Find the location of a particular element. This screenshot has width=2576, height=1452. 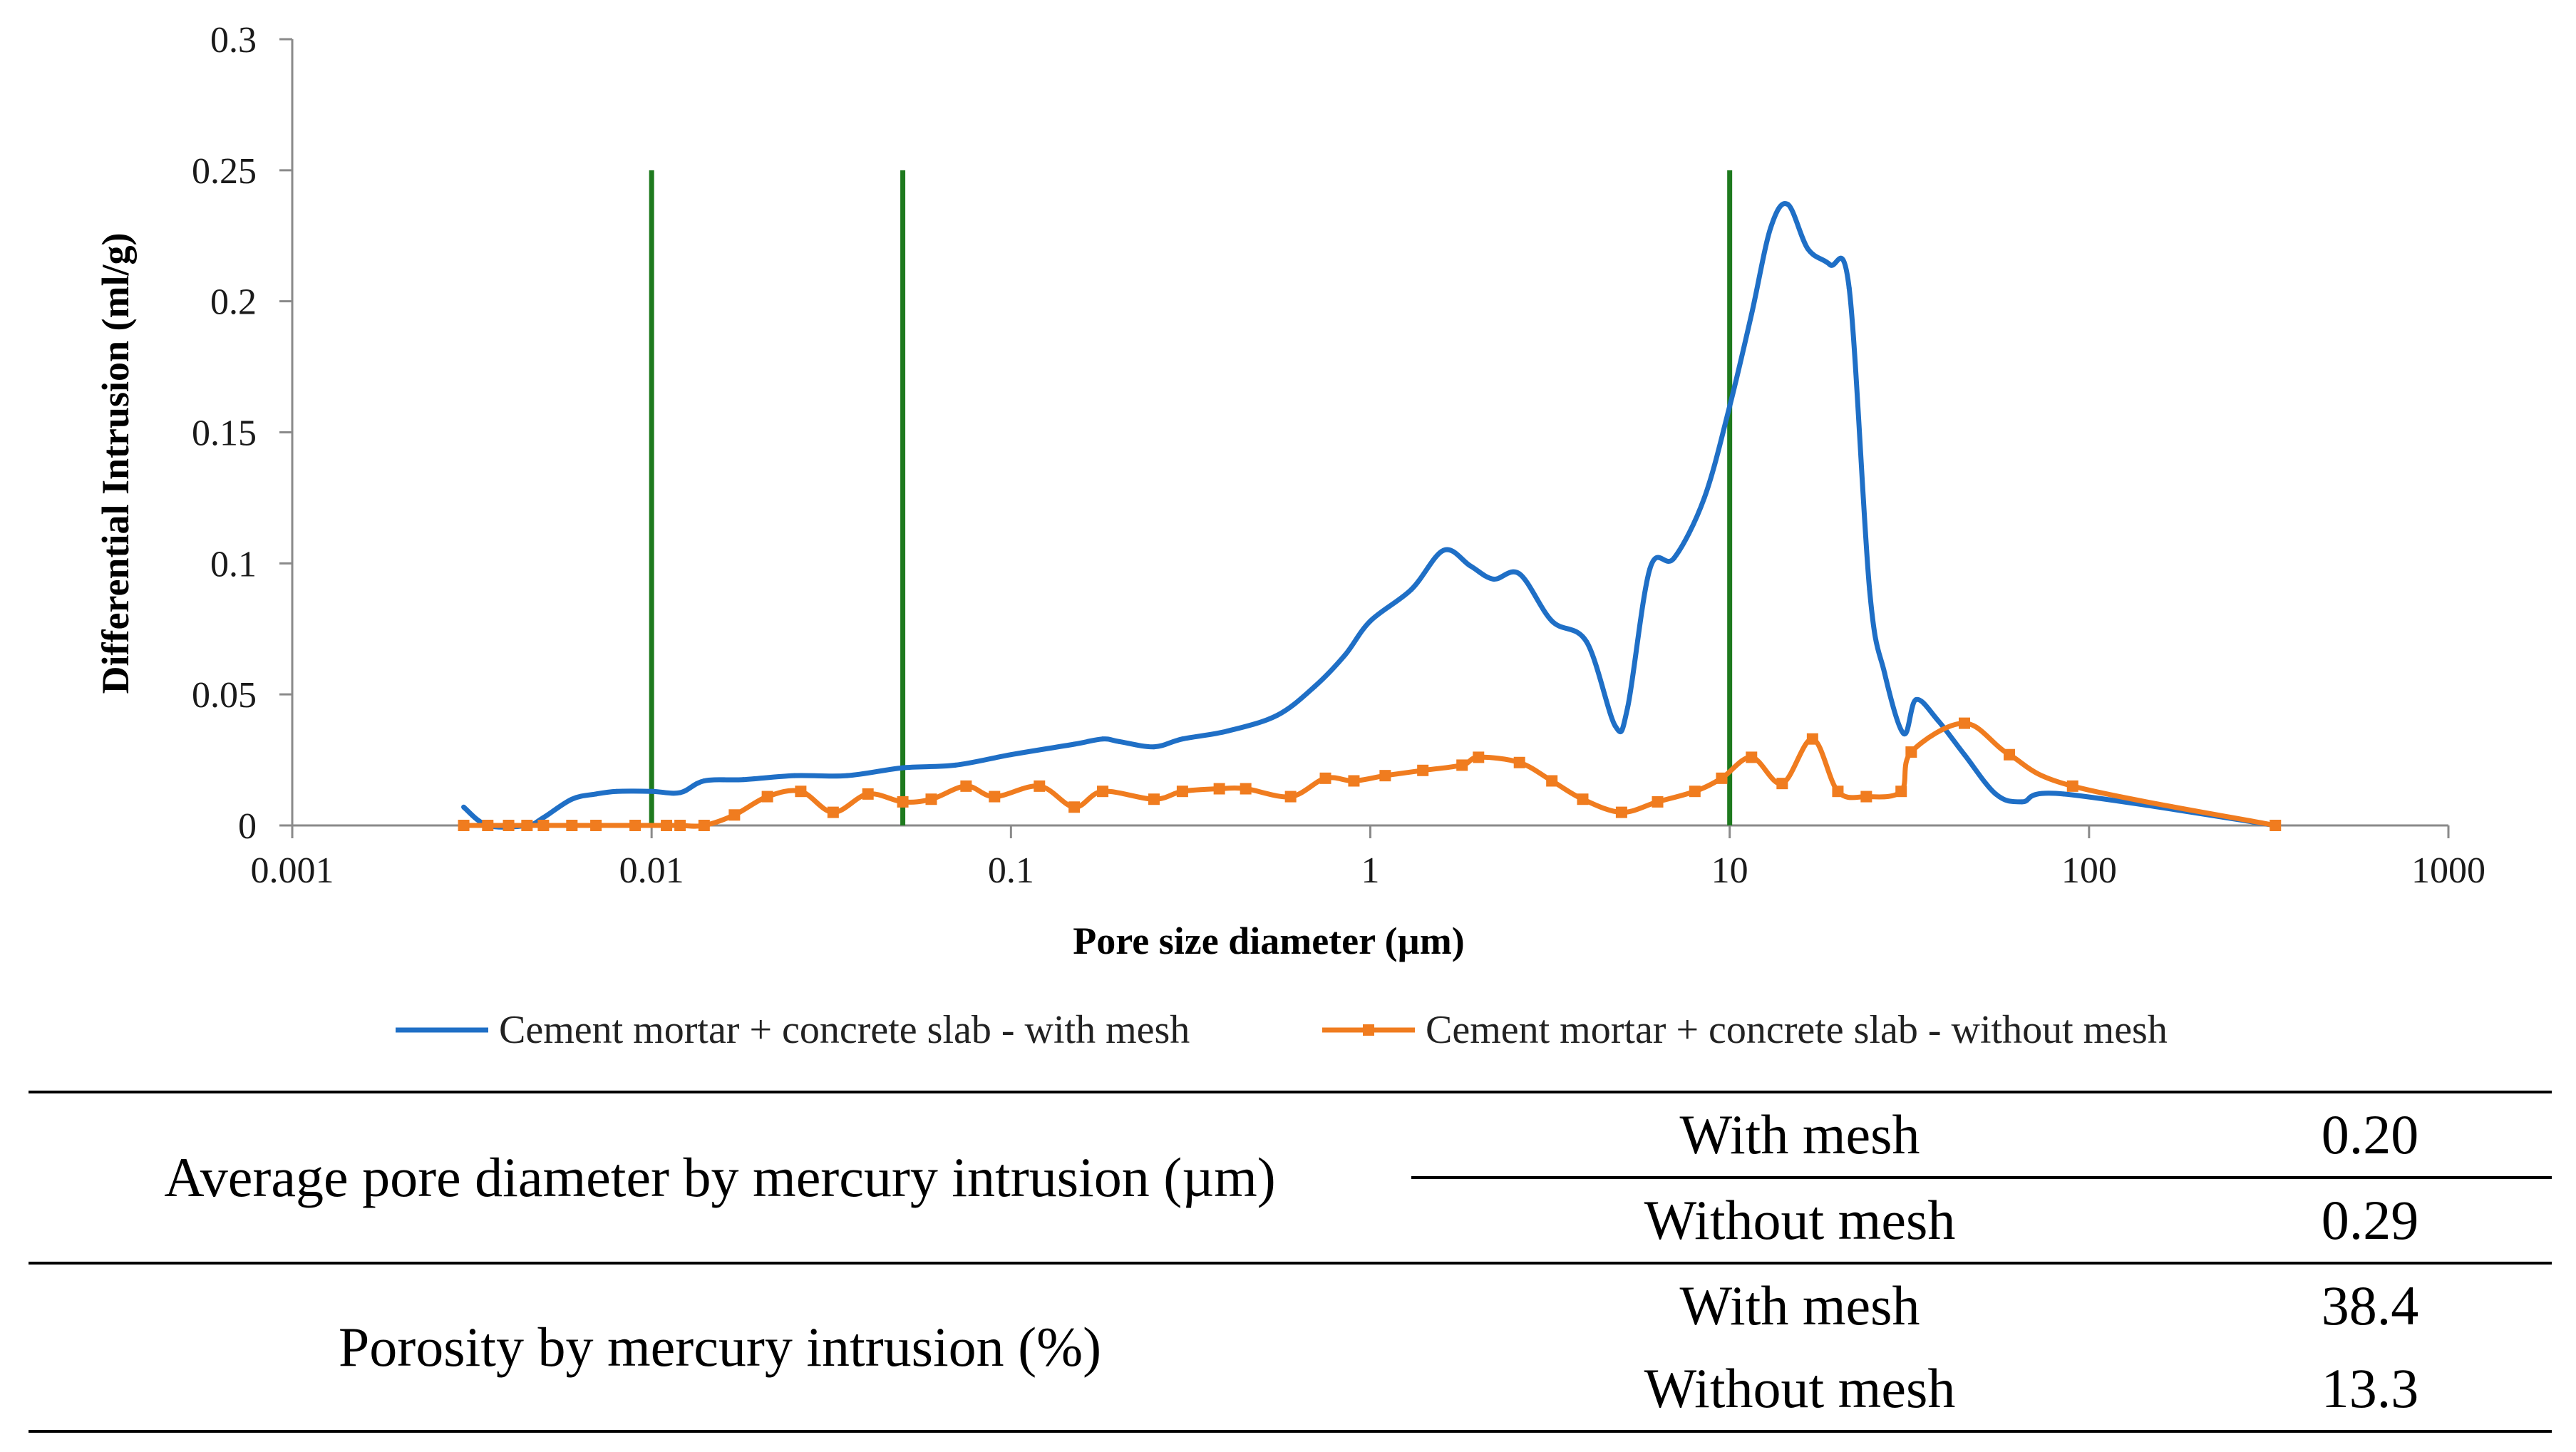

x-tick-label: 100 is located at coordinates (2089, 870).